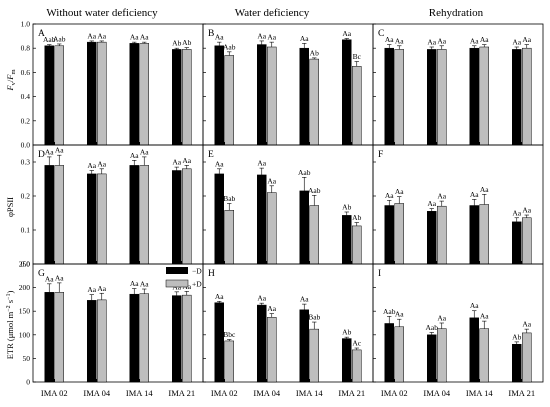 The image size is (550, 407). What do you see at coordinates (26, 24) in the screenshot?
I see `y-tick-label: 1.0` at bounding box center [26, 24].